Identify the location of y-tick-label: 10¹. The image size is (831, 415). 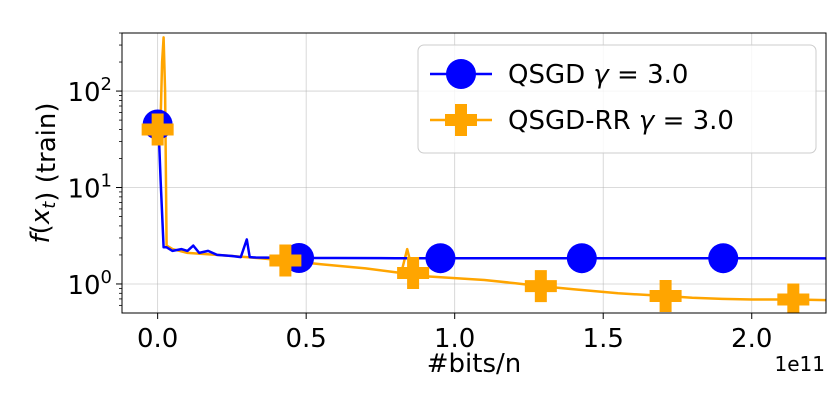
(89, 188).